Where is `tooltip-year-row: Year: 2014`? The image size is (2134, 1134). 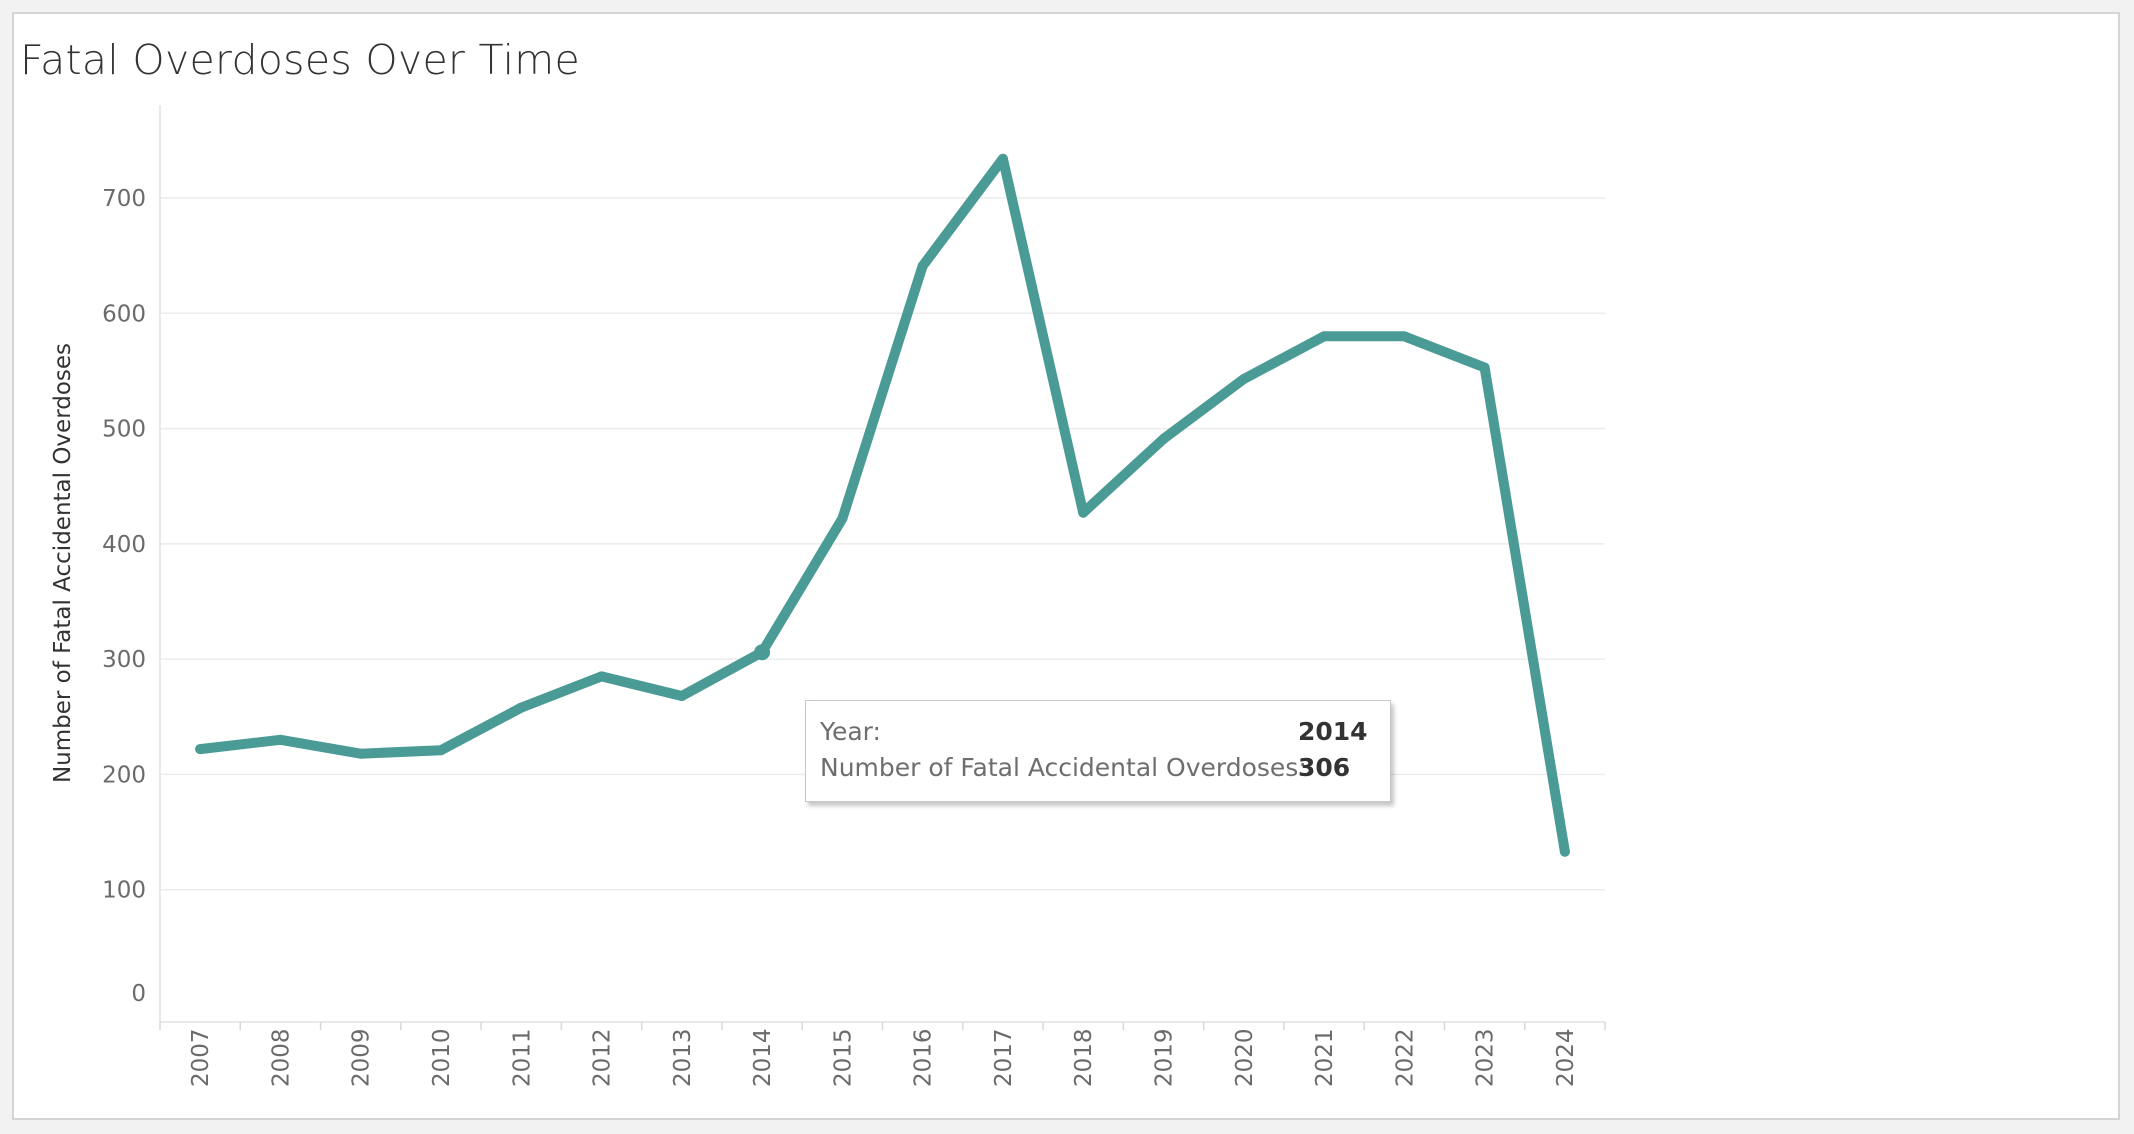
tooltip-year-row: Year: 2014 is located at coordinates (1094, 731).